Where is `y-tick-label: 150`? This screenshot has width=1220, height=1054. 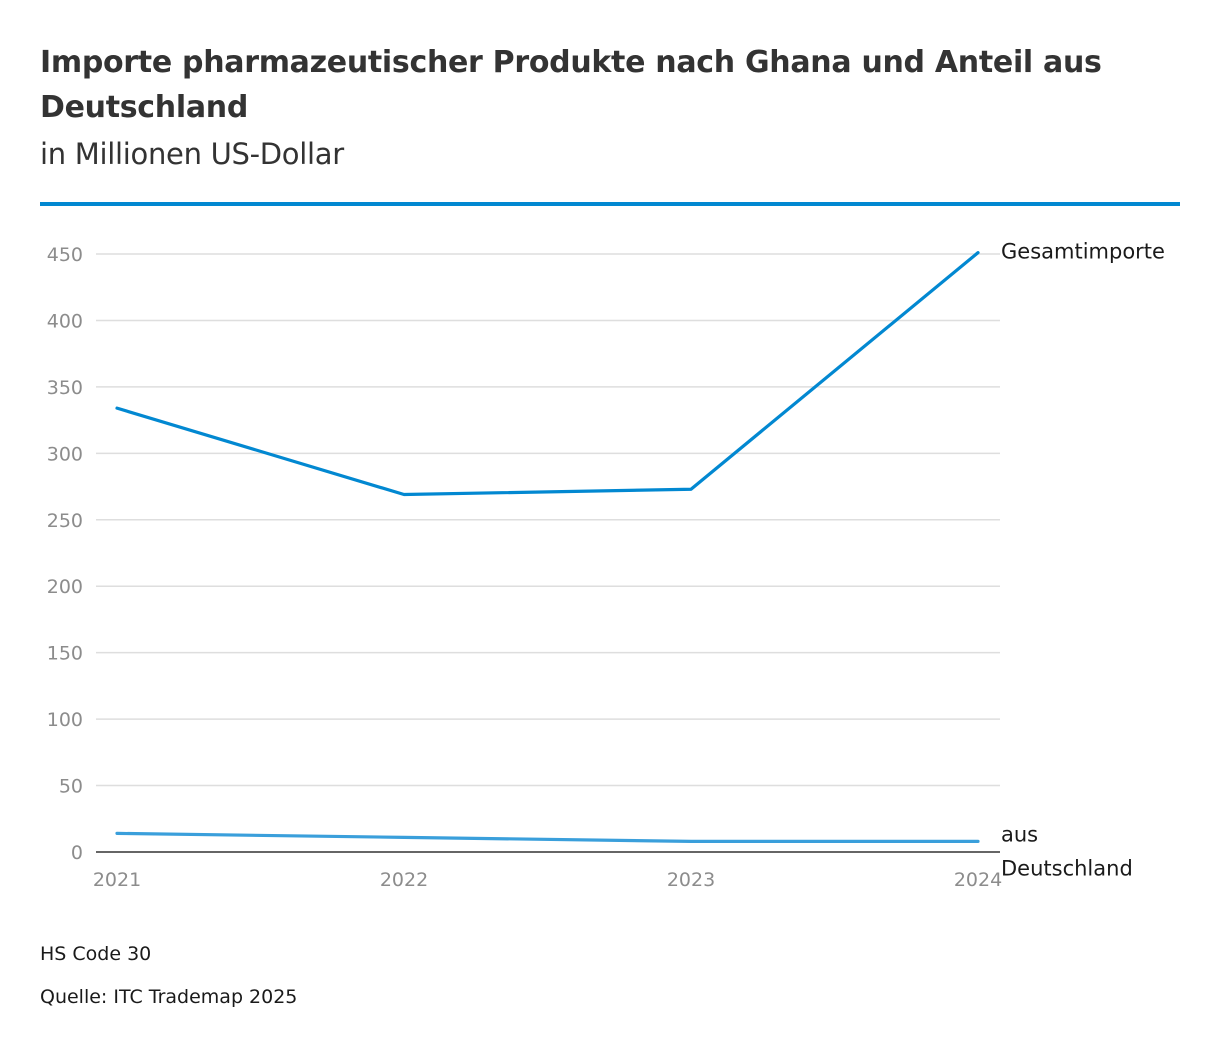 y-tick-label: 150 is located at coordinates (65, 654).